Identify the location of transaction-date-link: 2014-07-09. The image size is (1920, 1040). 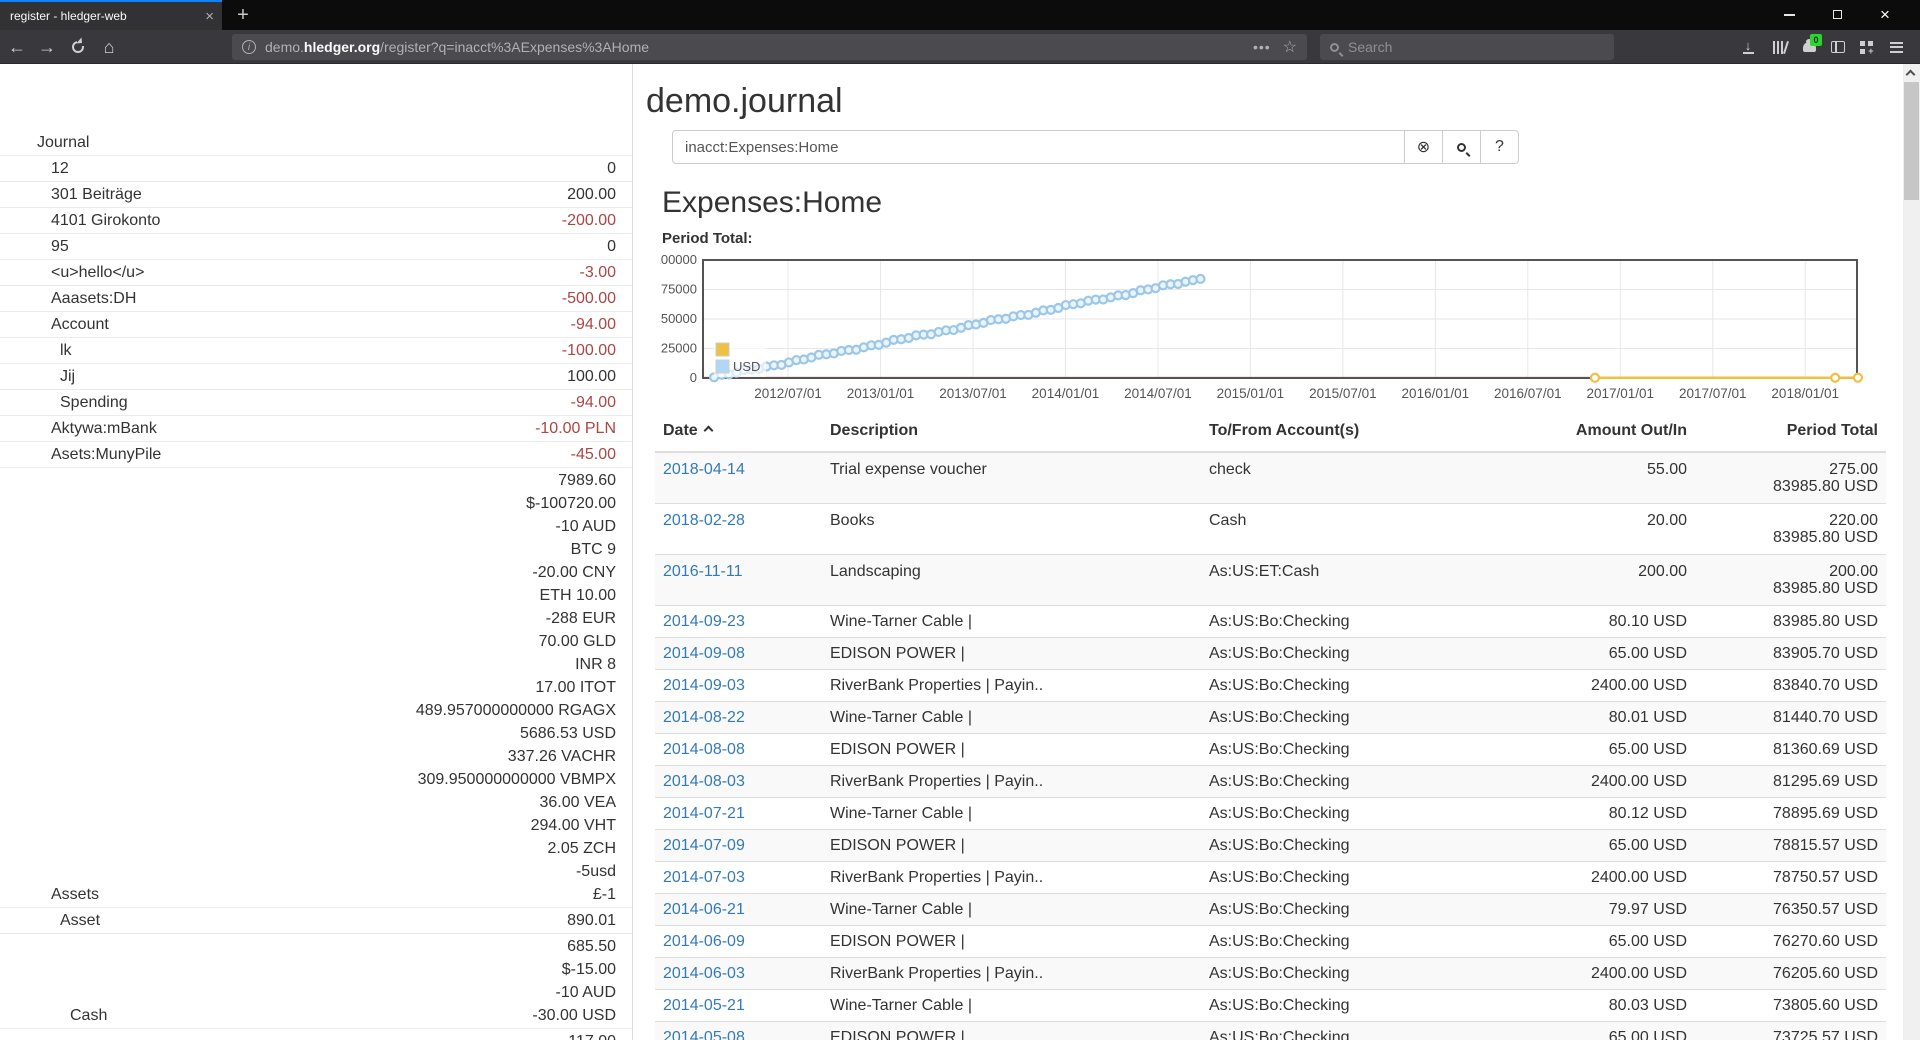
(704, 845).